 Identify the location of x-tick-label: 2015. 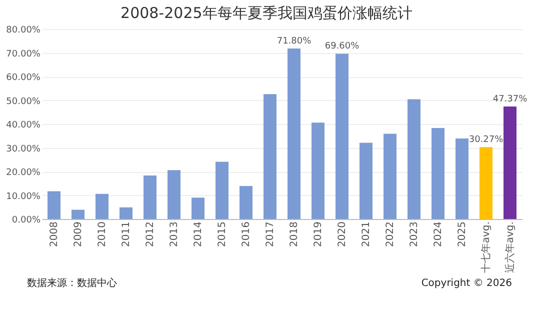
(222, 234).